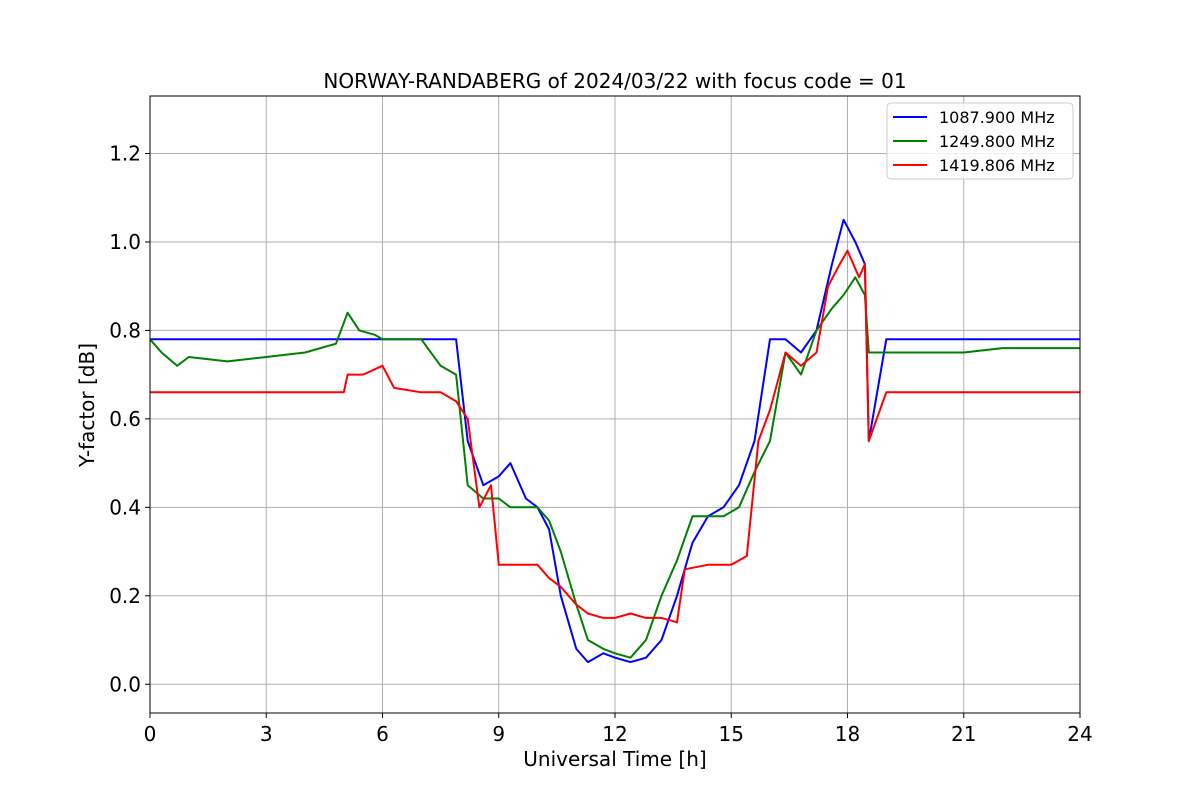  What do you see at coordinates (997, 141) in the screenshot?
I see `legend-label: 1249.800 MHz` at bounding box center [997, 141].